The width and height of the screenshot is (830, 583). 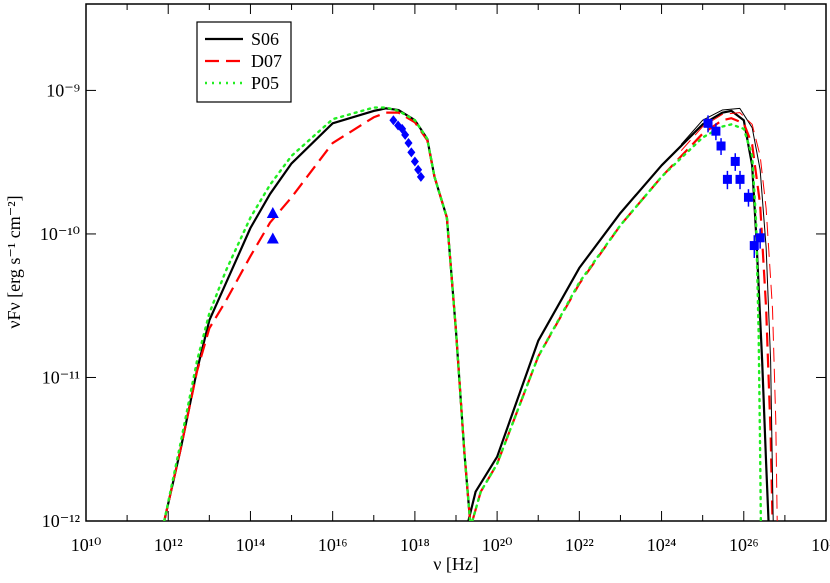 I want to click on x-axis-label: ν [Hz], so click(x=456, y=564).